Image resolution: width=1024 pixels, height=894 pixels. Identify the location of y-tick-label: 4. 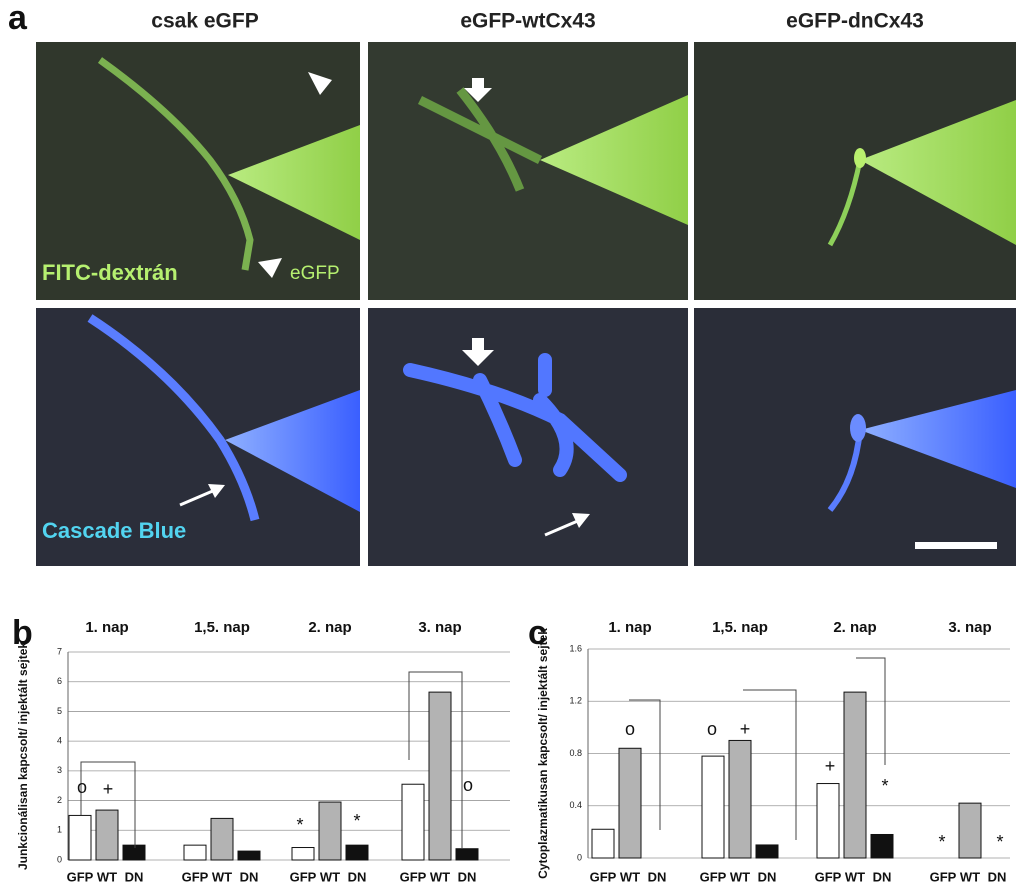
(59, 741).